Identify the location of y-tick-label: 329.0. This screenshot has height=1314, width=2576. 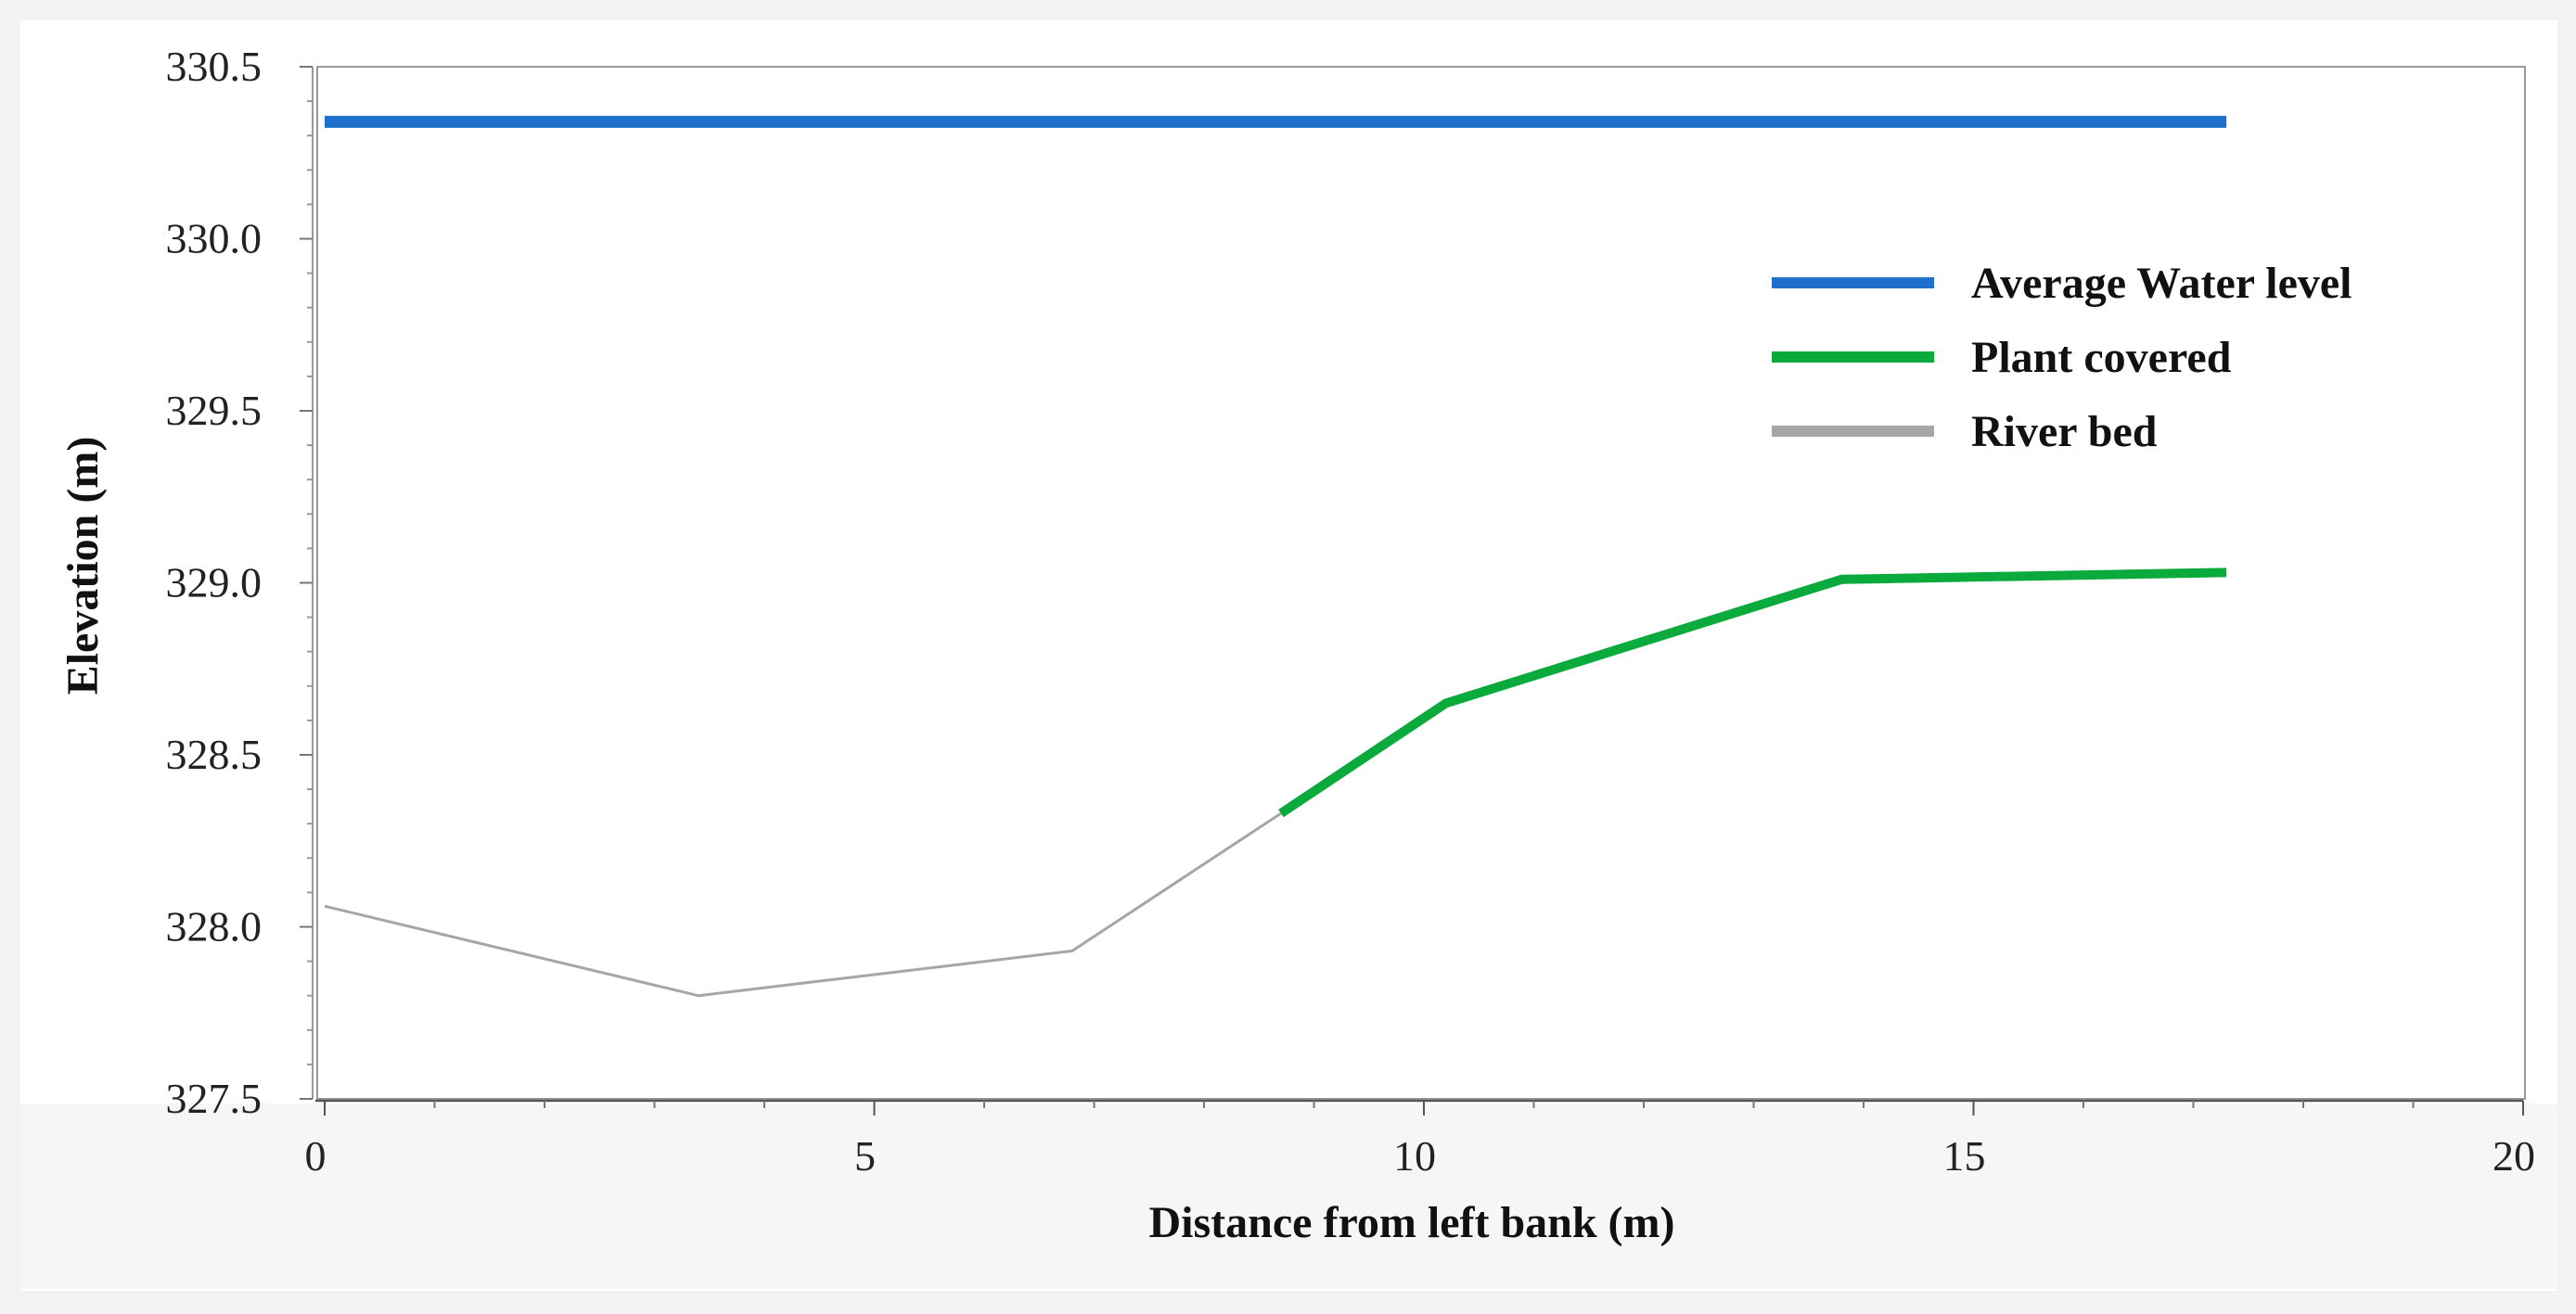
(214, 582).